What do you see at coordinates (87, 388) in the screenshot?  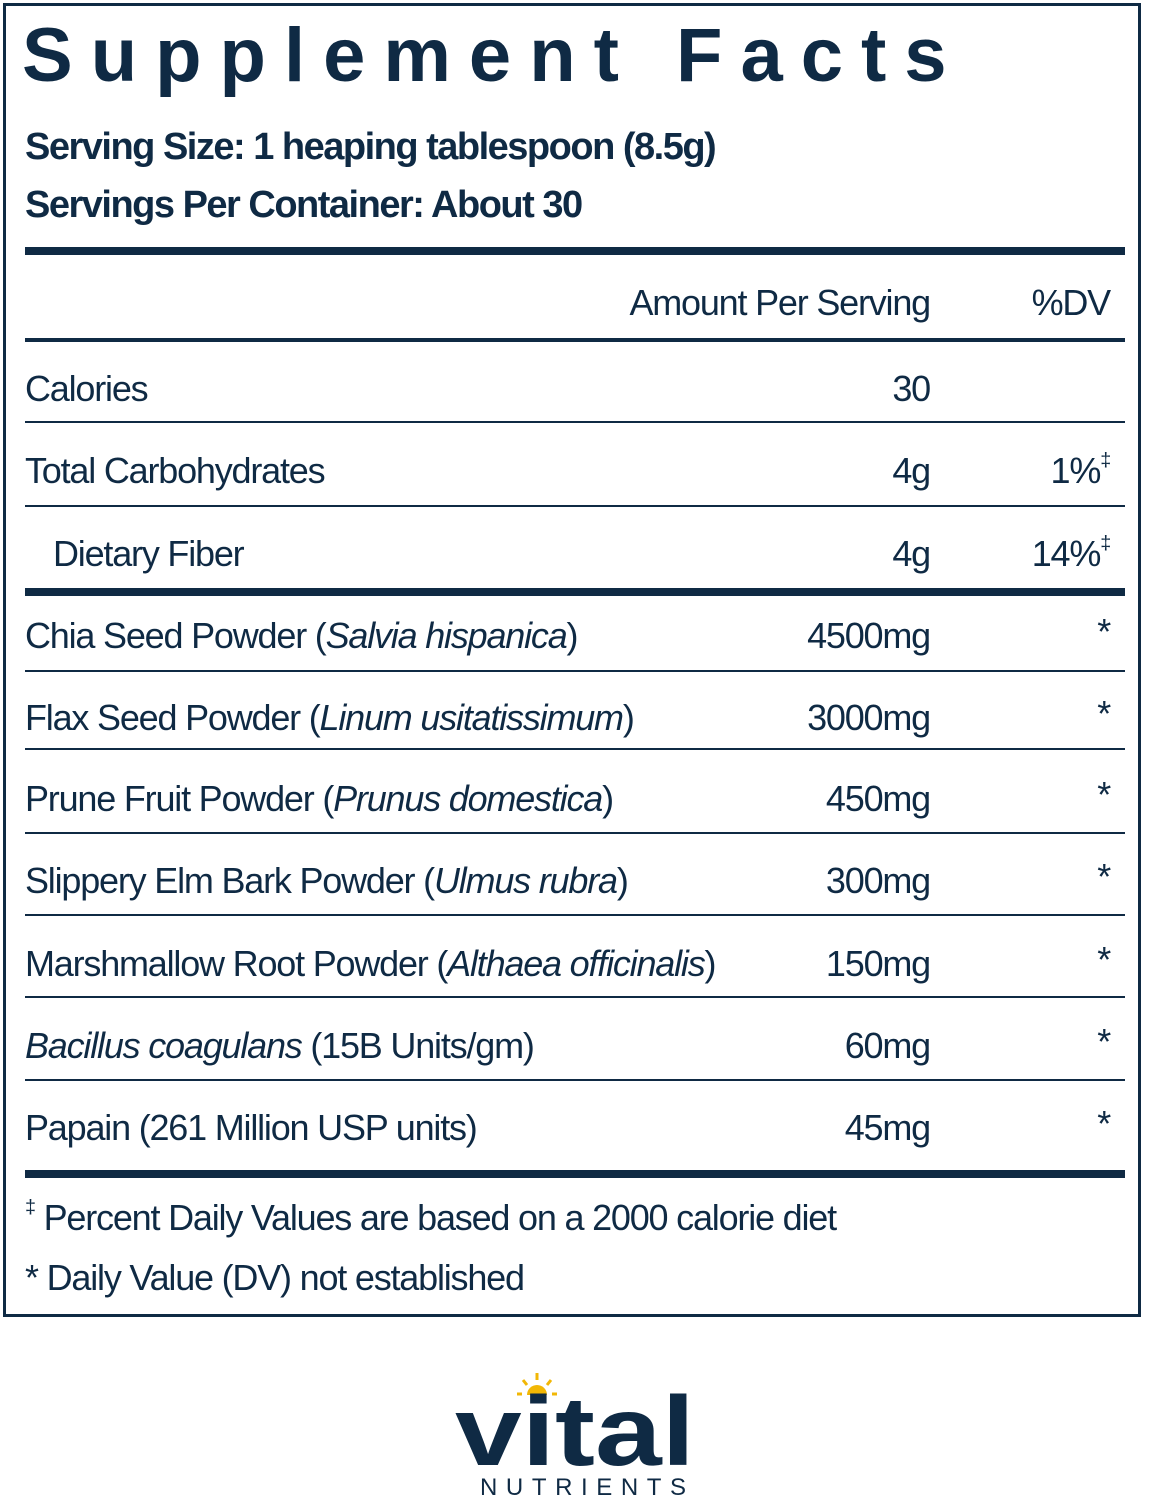 I see `nutrient-label: Calories` at bounding box center [87, 388].